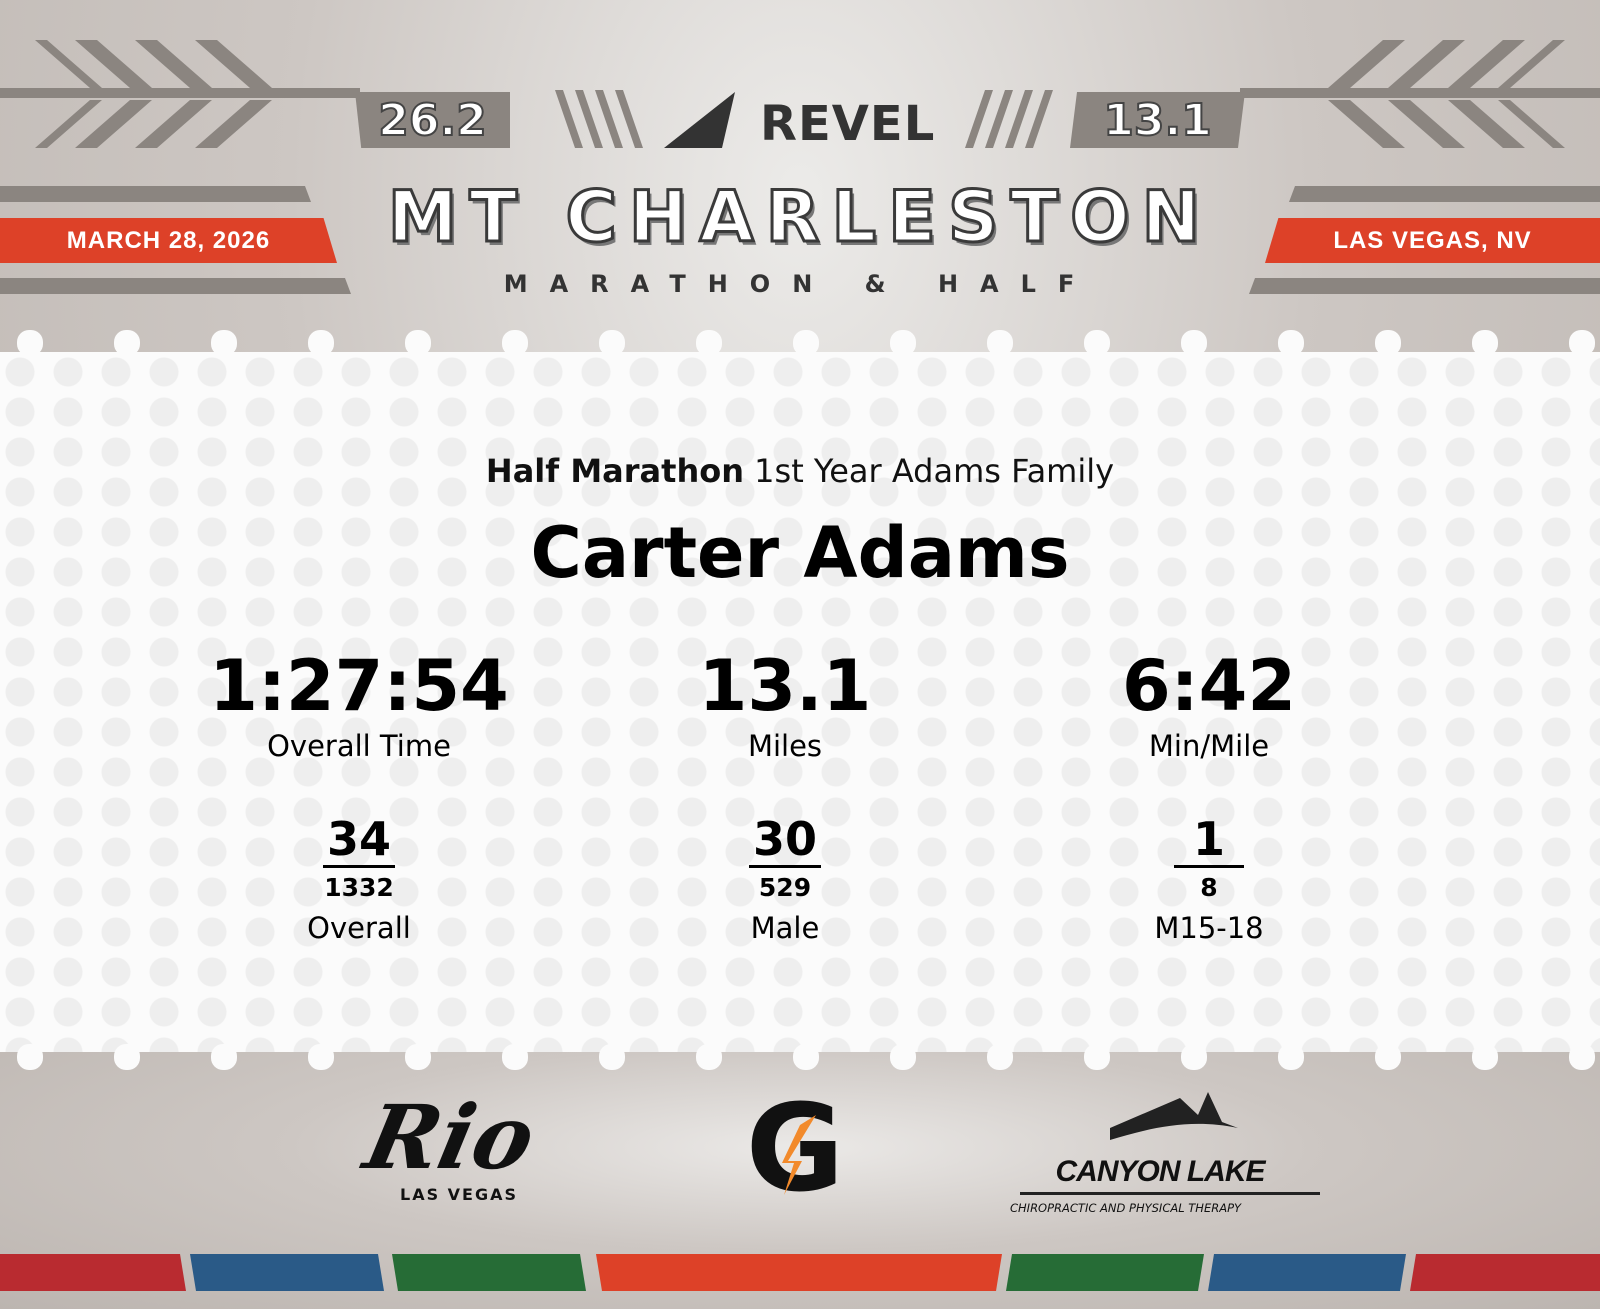 This screenshot has height=1309, width=1600. I want to click on revel-logo-icon, so click(699, 120).